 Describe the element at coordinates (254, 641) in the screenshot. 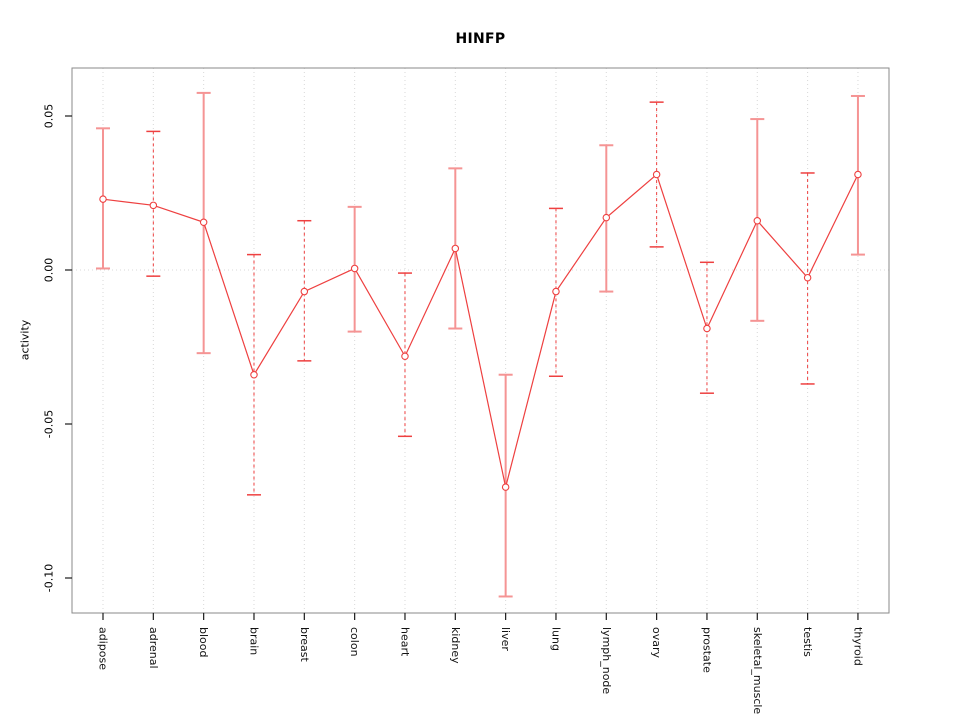

I see `x-category-label: brain` at that location.